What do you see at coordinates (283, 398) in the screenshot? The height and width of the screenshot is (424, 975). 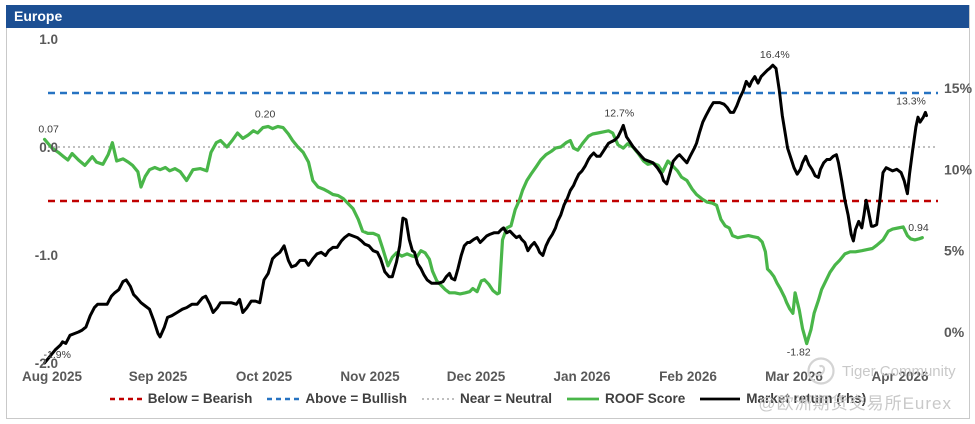 I see `legend-swatch-dashed-blue` at bounding box center [283, 398].